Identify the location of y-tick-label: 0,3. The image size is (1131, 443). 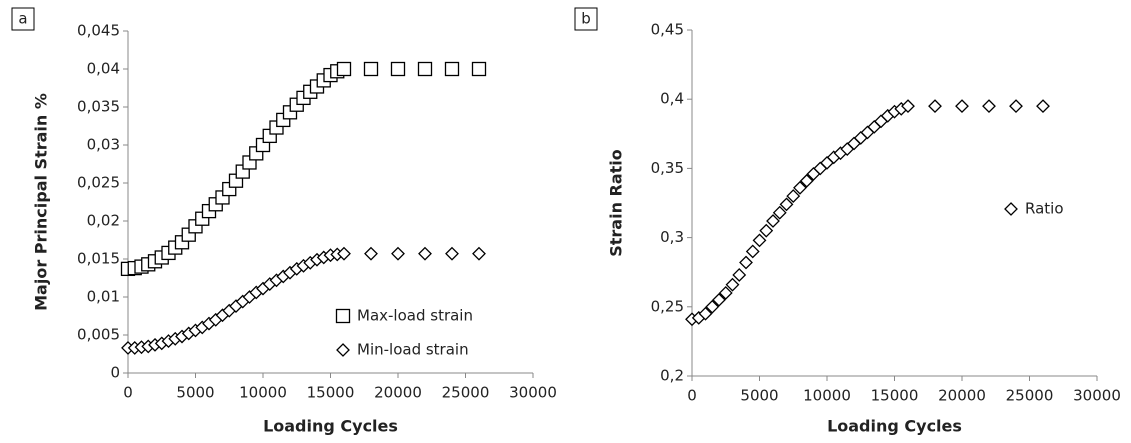
(672, 237).